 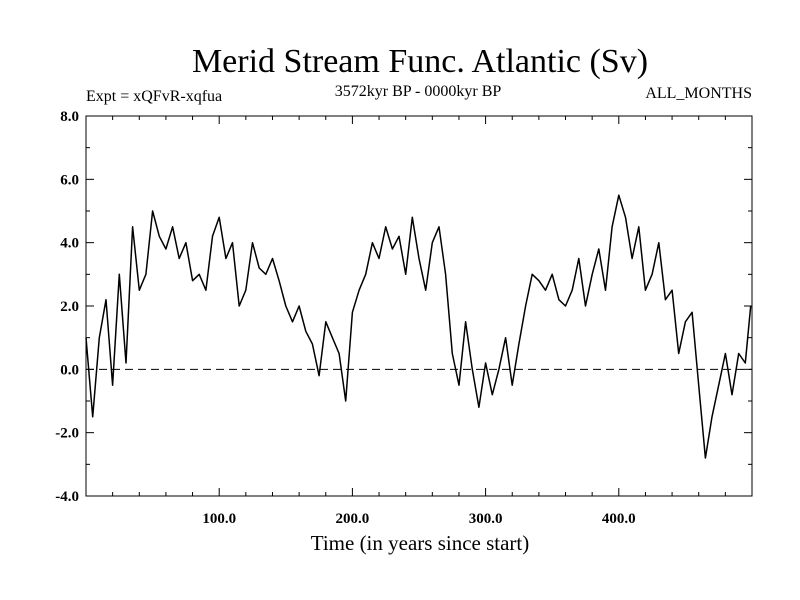 What do you see at coordinates (219, 519) in the screenshot?
I see `x-tick-label: 100.0` at bounding box center [219, 519].